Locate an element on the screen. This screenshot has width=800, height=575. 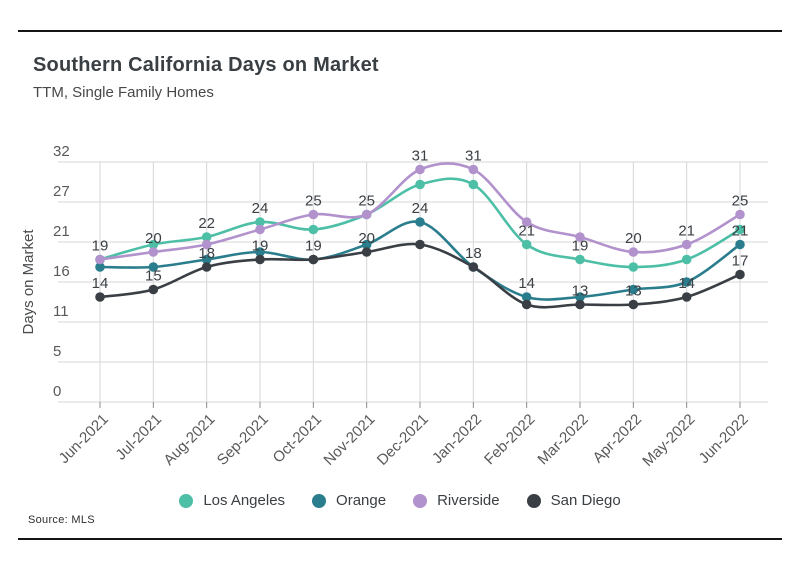
x-tick-label: May-2022 is located at coordinates (668, 440).